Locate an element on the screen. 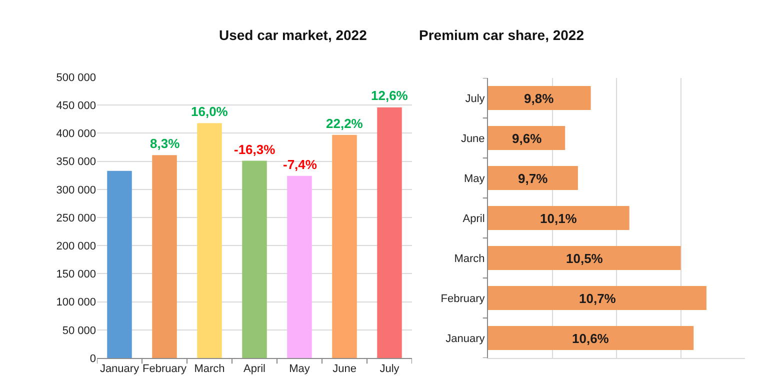  data-label: 9,6% is located at coordinates (527, 138).